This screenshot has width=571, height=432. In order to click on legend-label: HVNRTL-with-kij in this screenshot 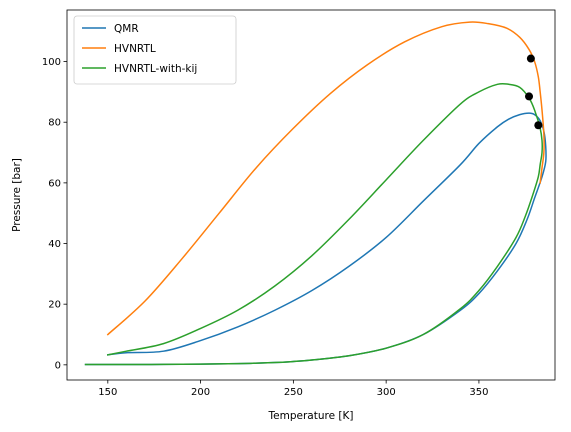, I will do `click(155, 69)`.